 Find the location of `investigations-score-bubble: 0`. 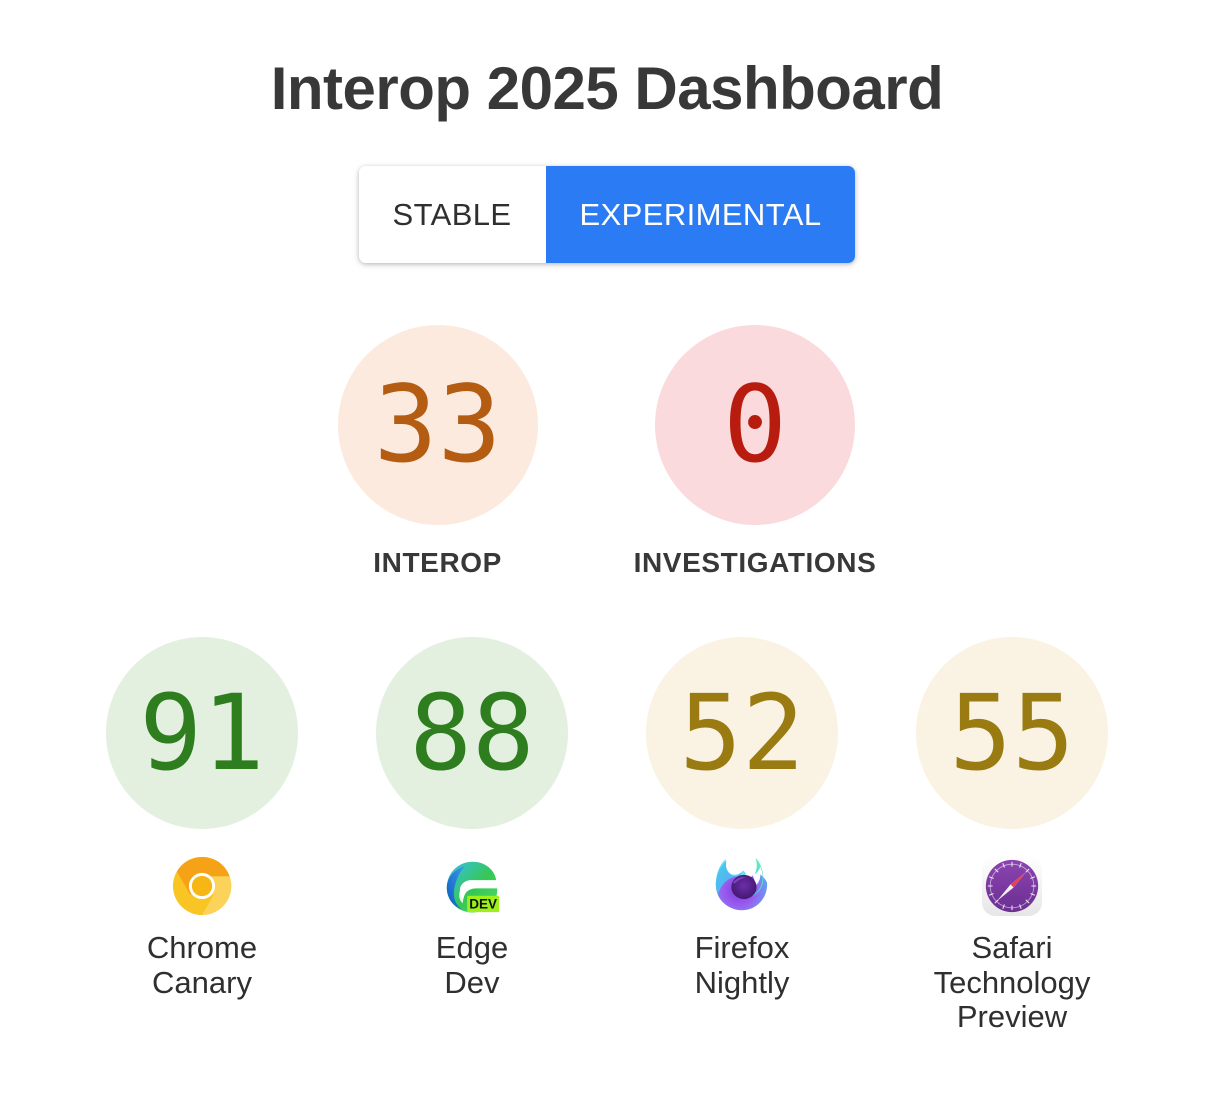

investigations-score-bubble: 0 is located at coordinates (754, 425).